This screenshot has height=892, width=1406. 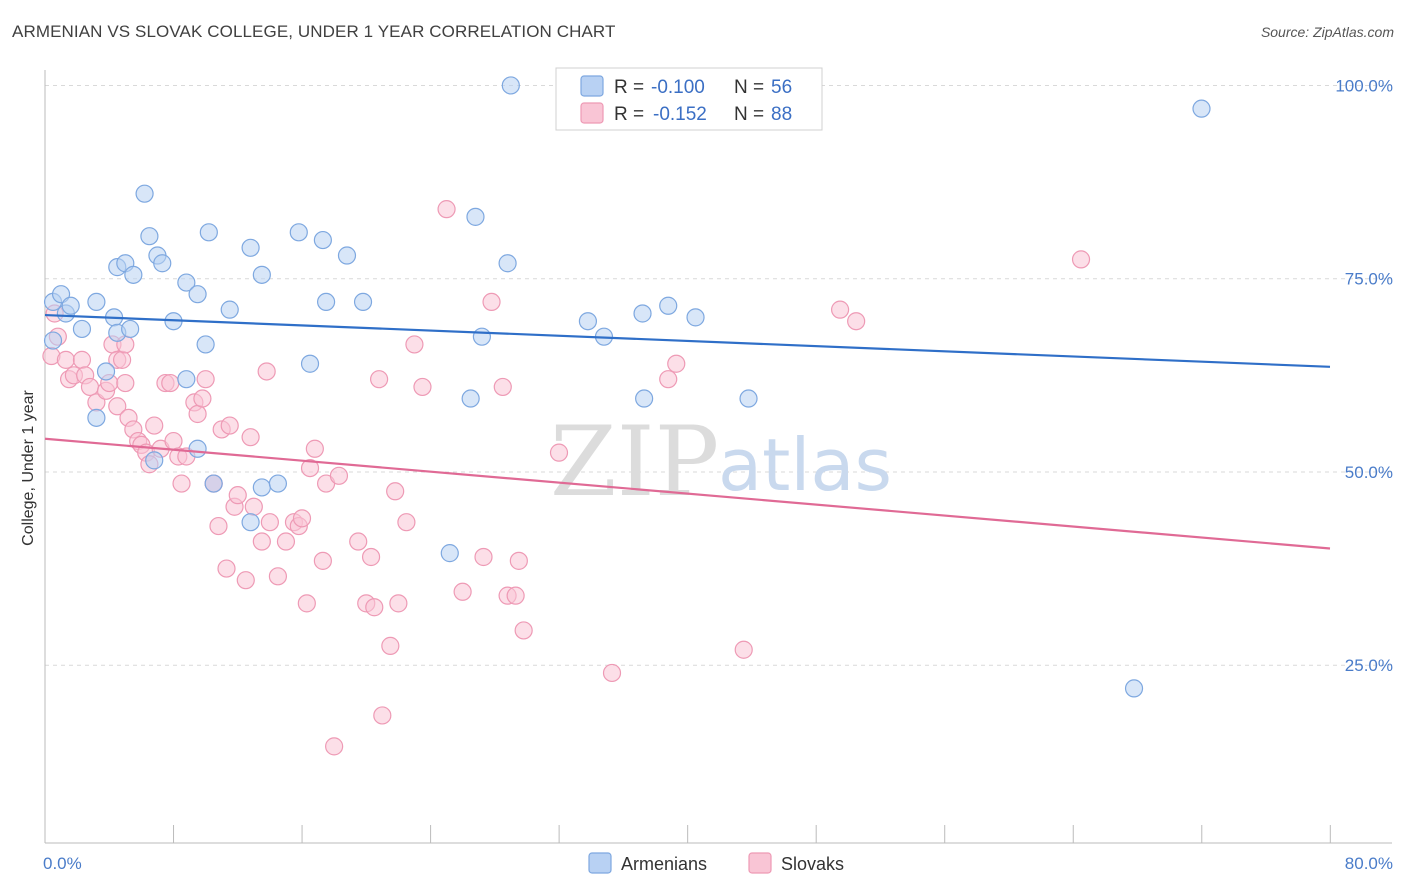 I want to click on legend-n-label-armenians: N =, so click(x=749, y=87).